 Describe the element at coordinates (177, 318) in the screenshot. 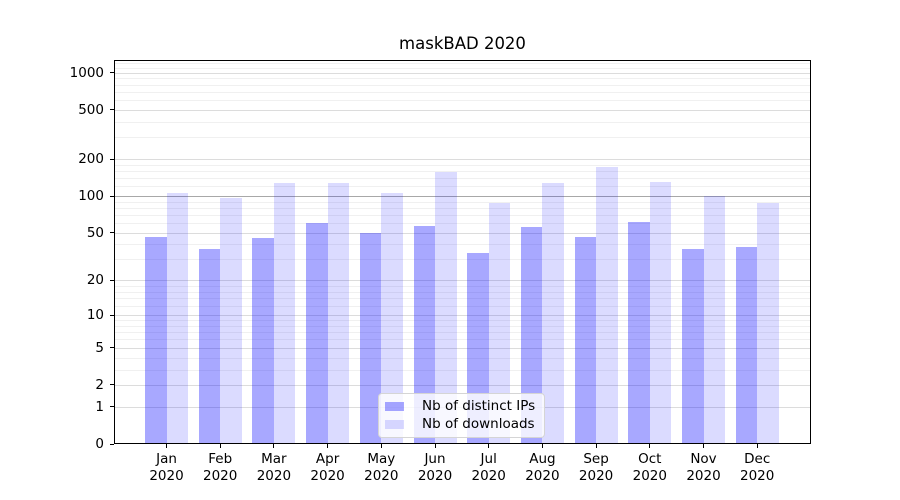

I see `bar-downloads-jan` at that location.